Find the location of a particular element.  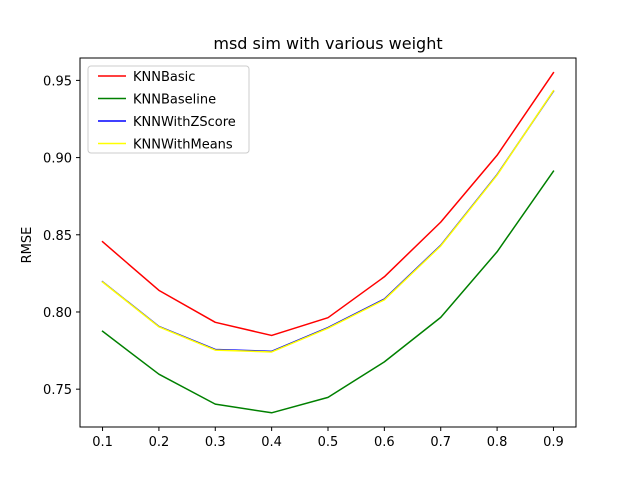

x-tick-label: 0.4 is located at coordinates (271, 442).